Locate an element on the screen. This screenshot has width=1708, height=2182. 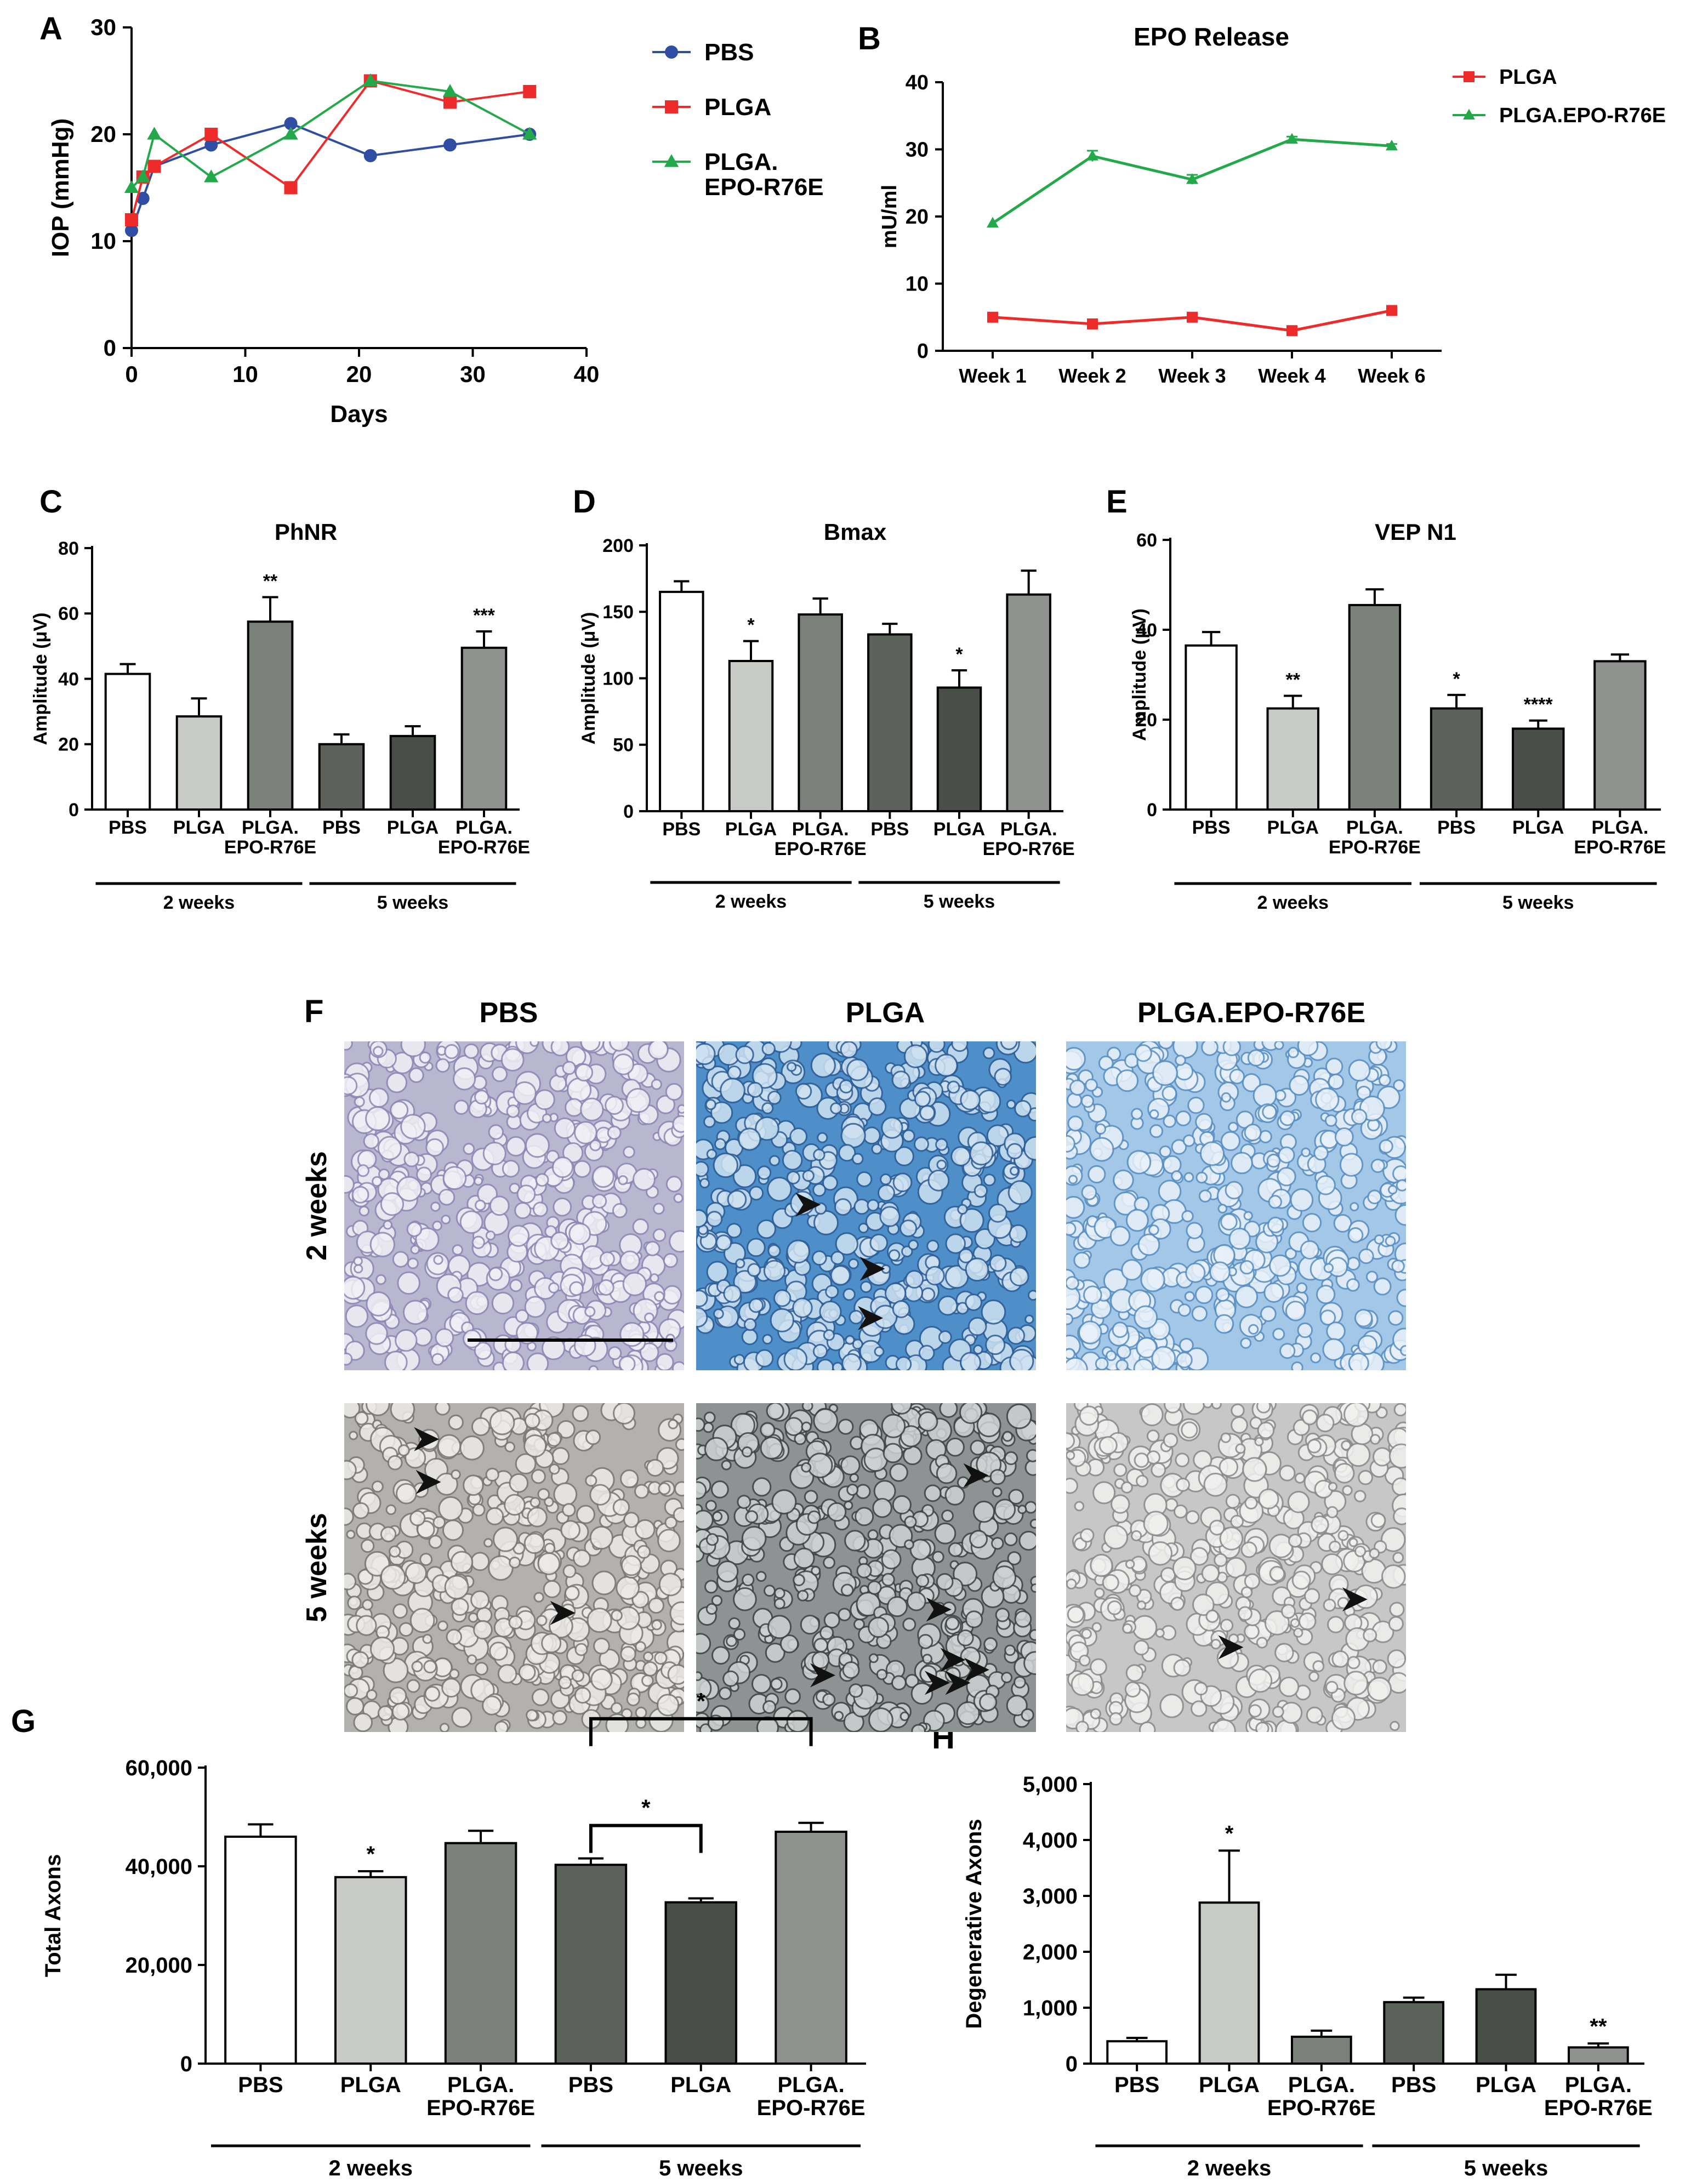
y-tick-label: 0 is located at coordinates (1152, 810).